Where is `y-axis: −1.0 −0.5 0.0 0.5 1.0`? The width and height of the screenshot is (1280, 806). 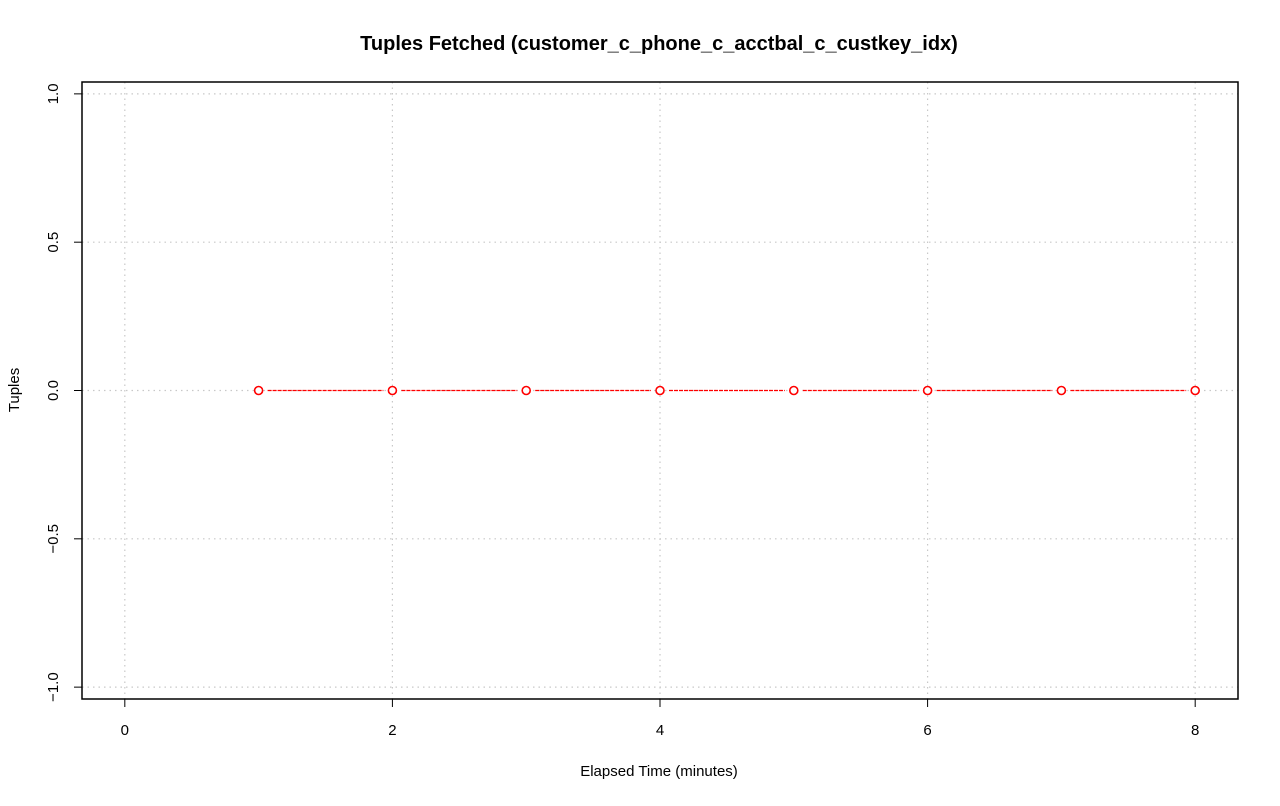
y-axis: −1.0 −0.5 0.0 0.5 1.0 is located at coordinates (64, 392).